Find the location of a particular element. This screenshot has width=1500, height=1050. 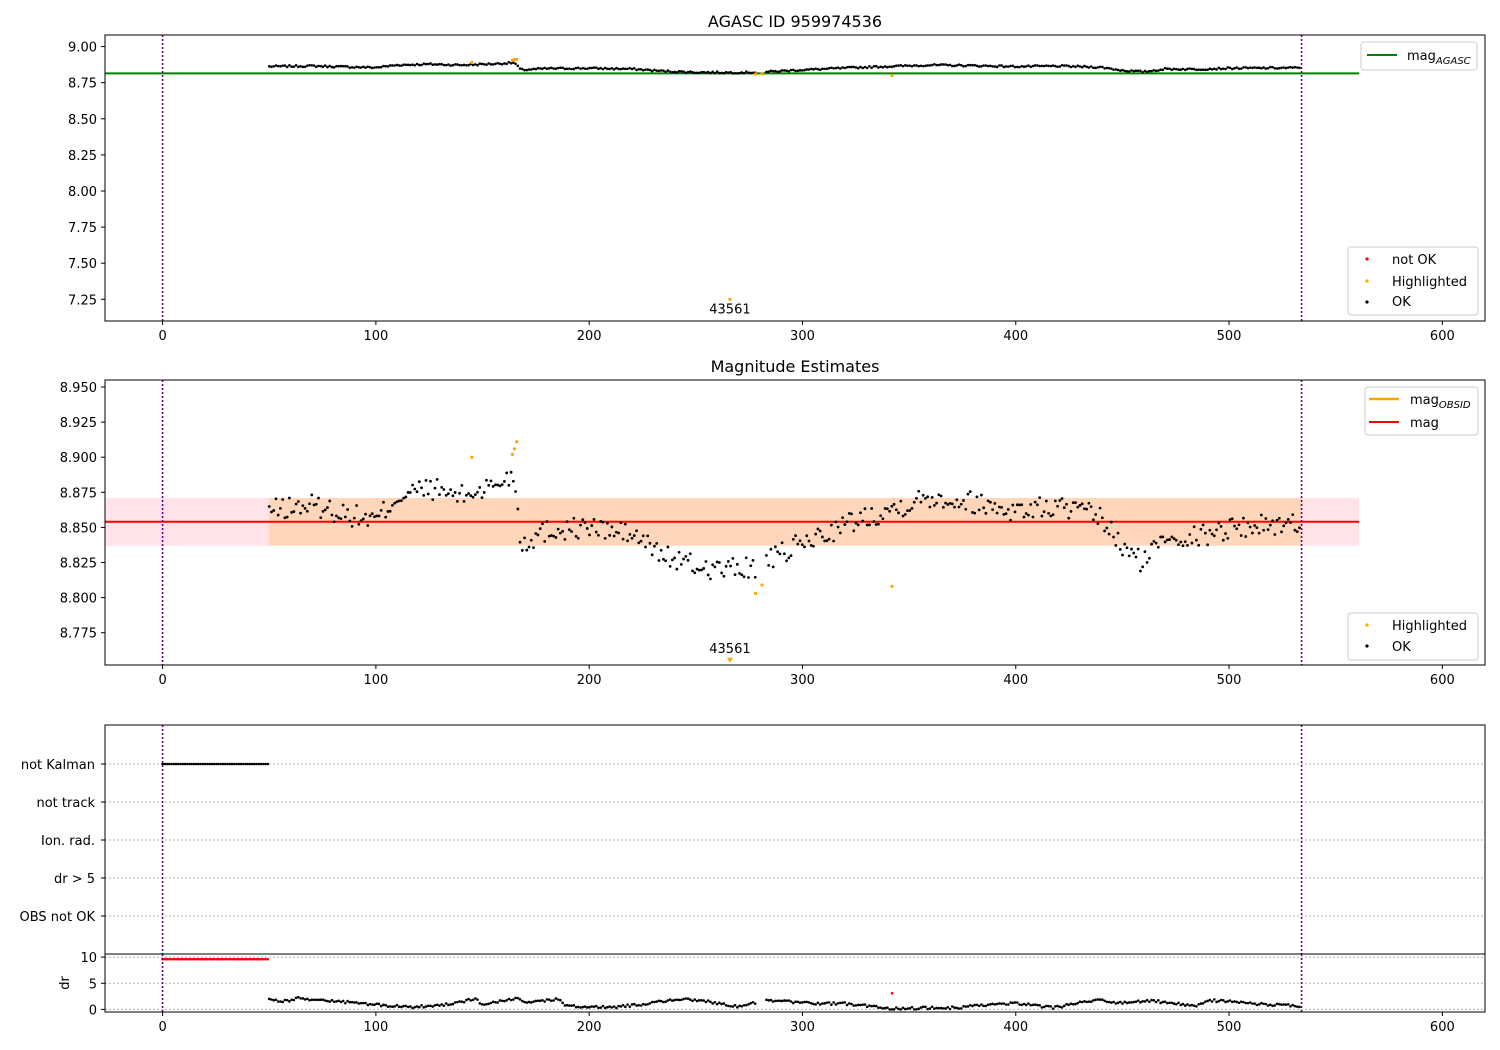

y-tick-label: 8.950 is located at coordinates (78, 388).